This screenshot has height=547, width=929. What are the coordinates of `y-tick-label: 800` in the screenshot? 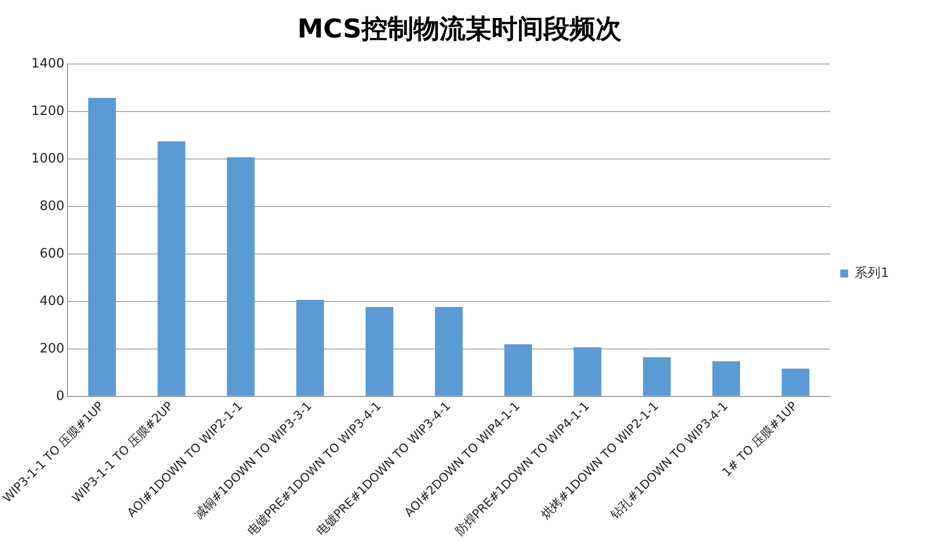 It's located at (52, 206).